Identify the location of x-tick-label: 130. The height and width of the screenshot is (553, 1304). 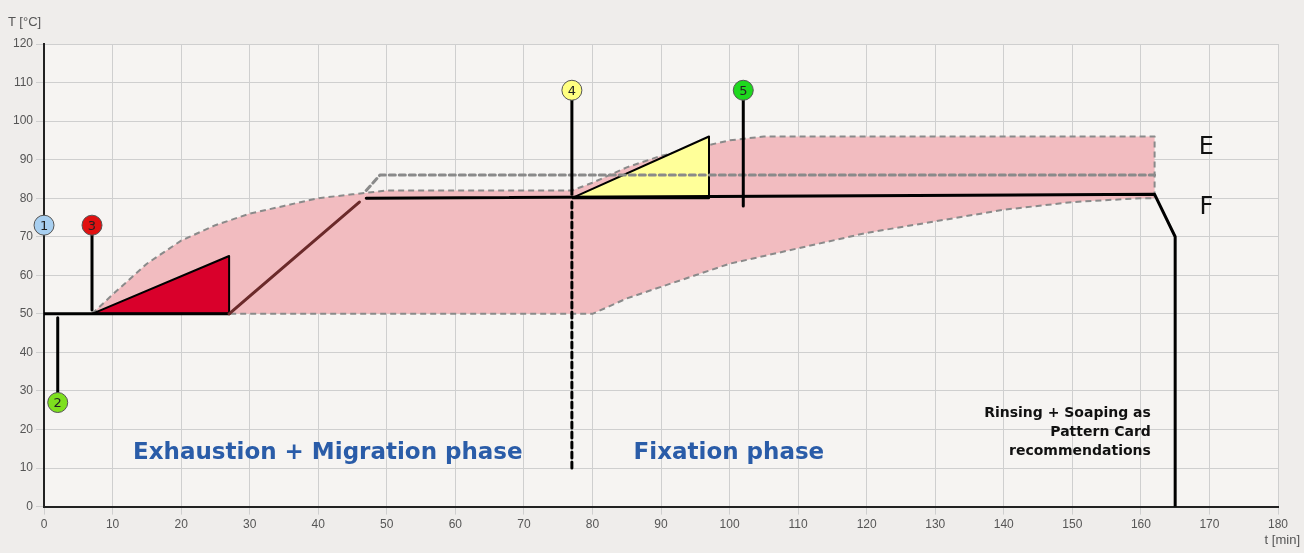
(935, 524).